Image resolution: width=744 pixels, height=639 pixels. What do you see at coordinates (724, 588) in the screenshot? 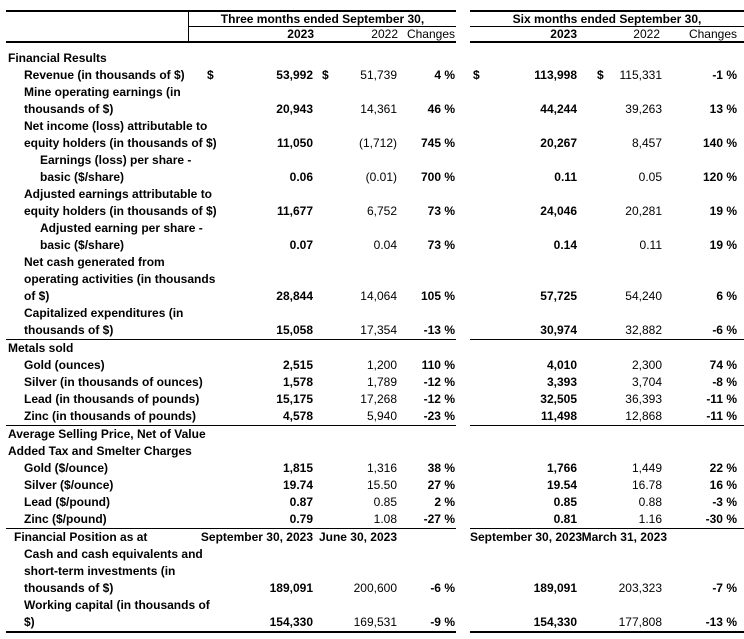
I see `value-change-percent: -7 %` at bounding box center [724, 588].